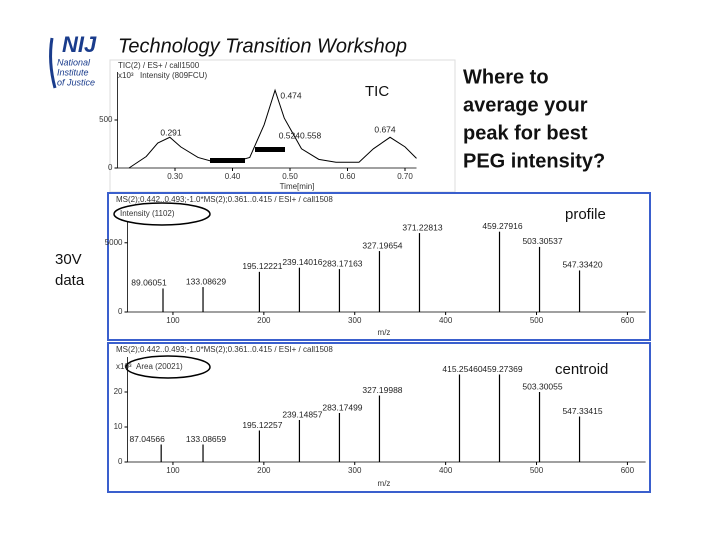 The width and height of the screenshot is (720, 540). Describe the element at coordinates (302, 414) in the screenshot. I see `peak-label: 239.14857` at that location.